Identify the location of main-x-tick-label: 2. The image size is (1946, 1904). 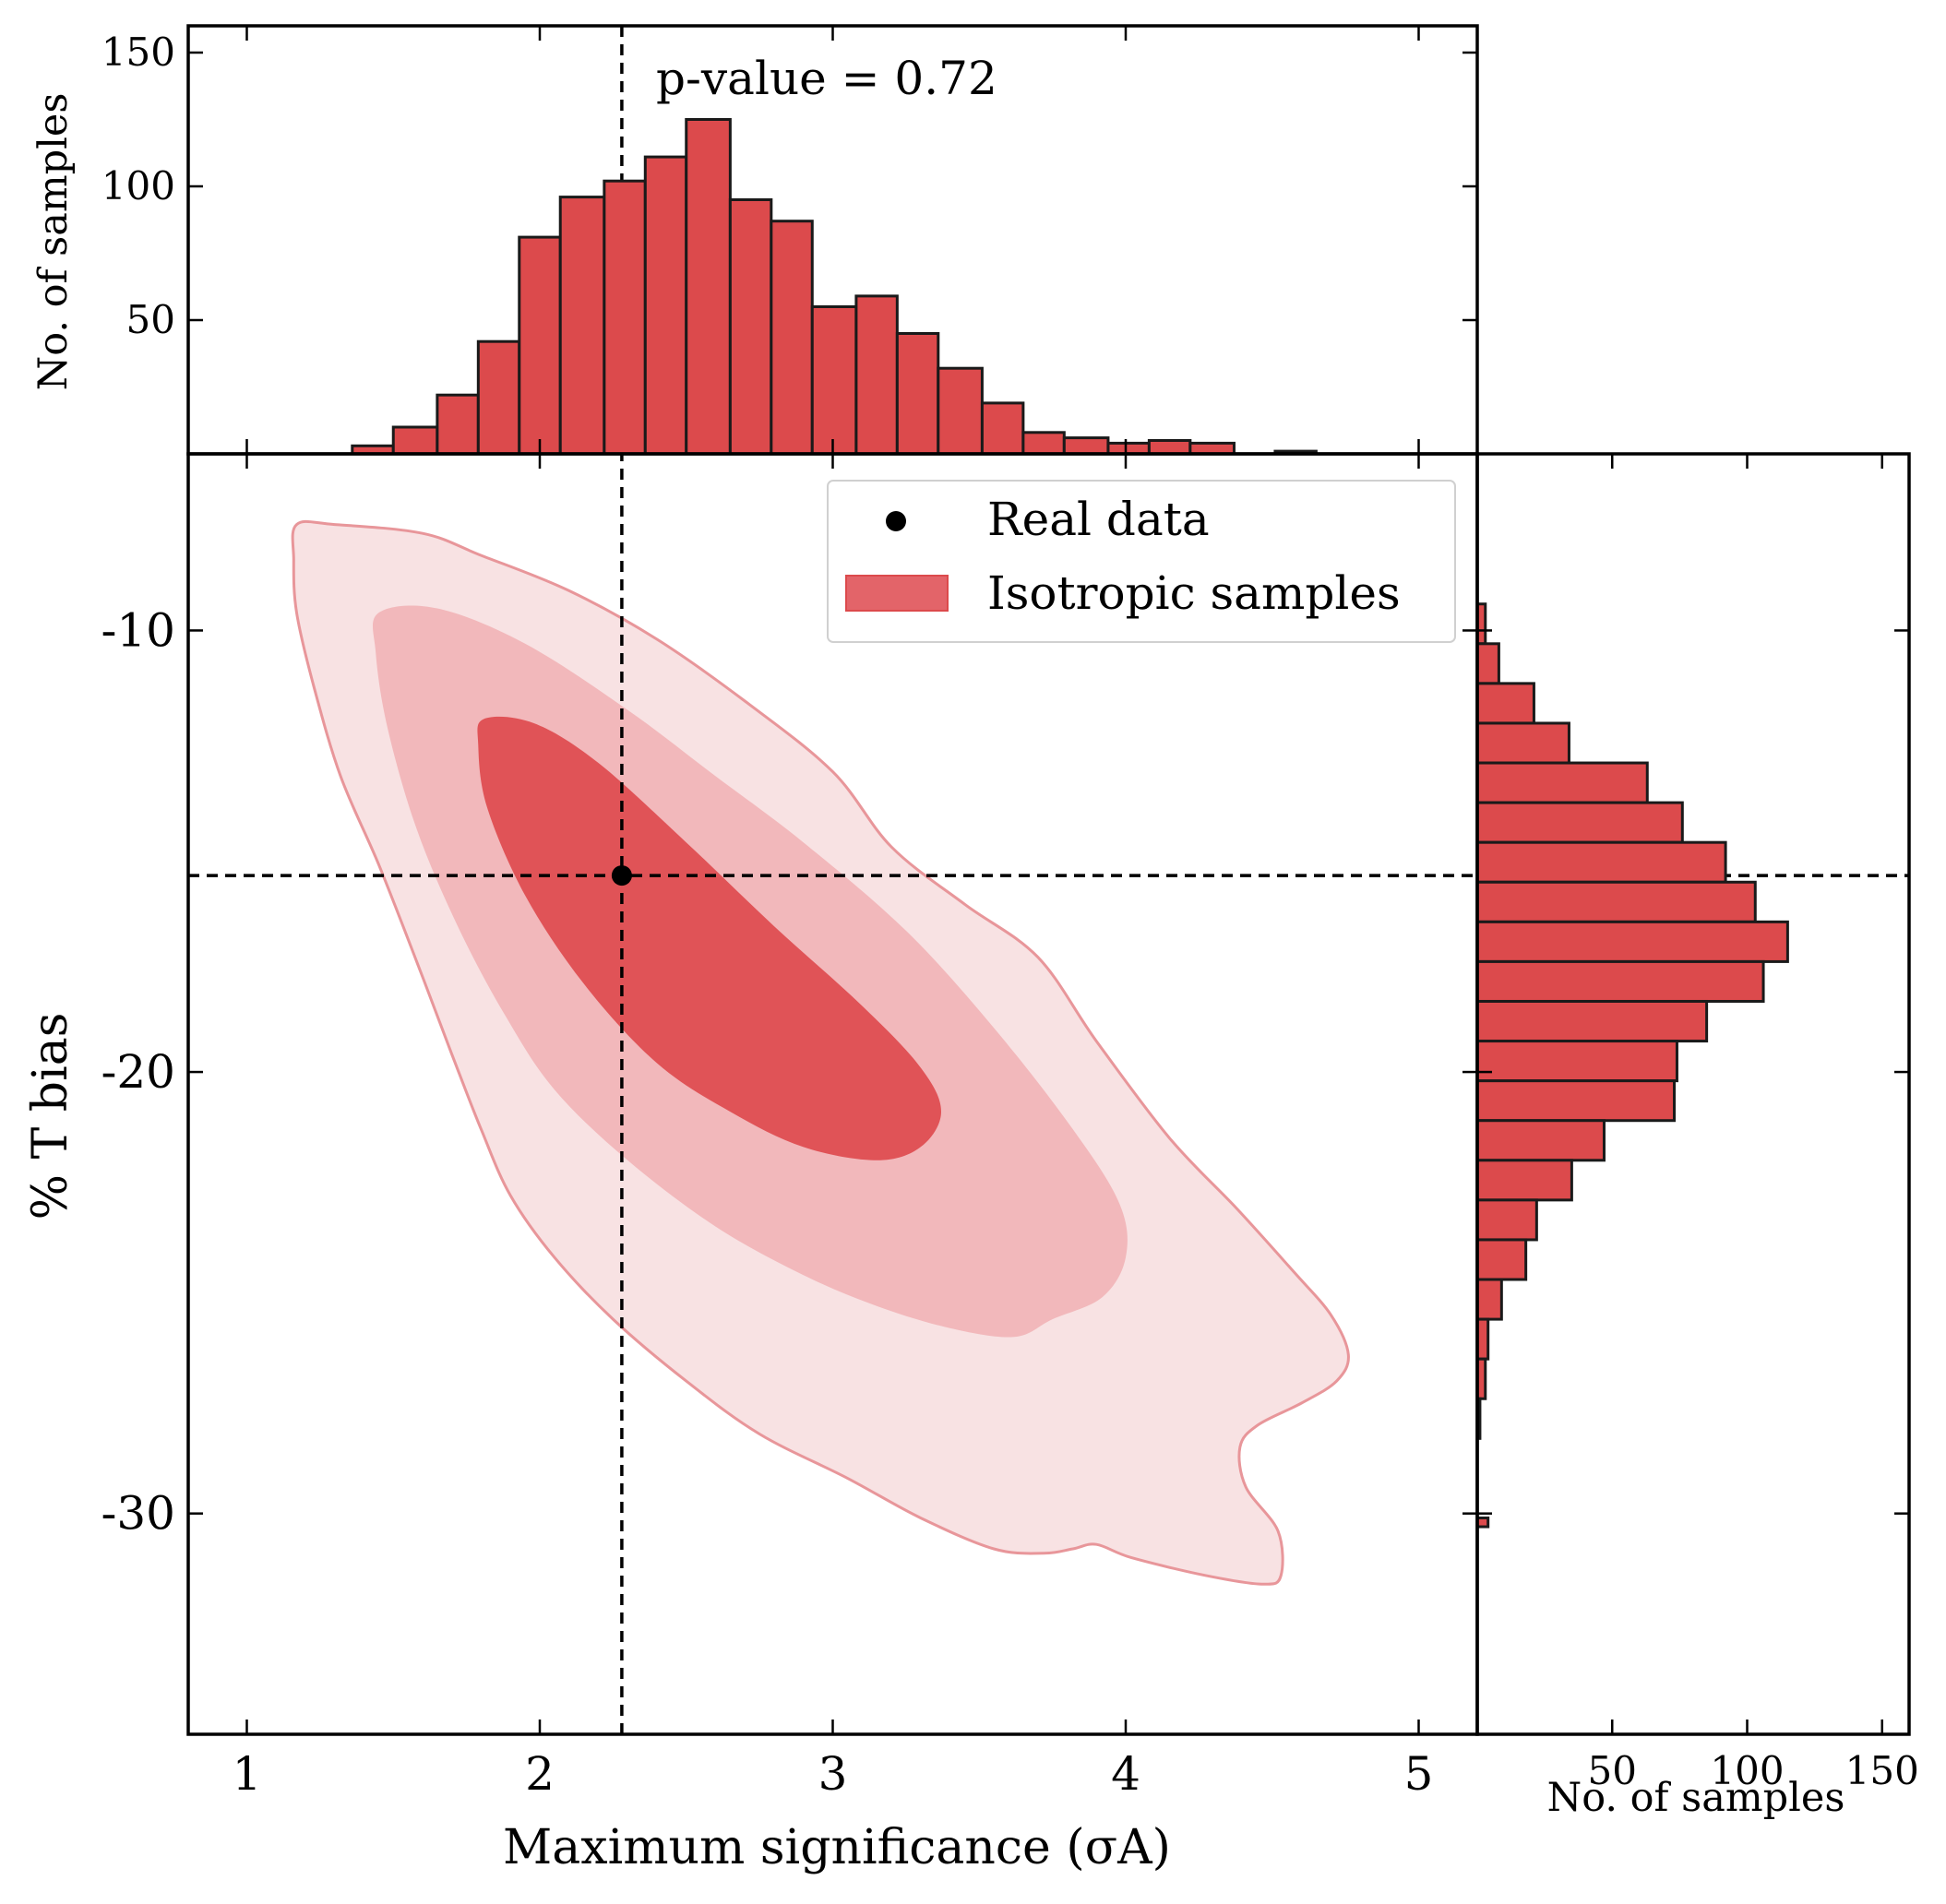
(540, 1774).